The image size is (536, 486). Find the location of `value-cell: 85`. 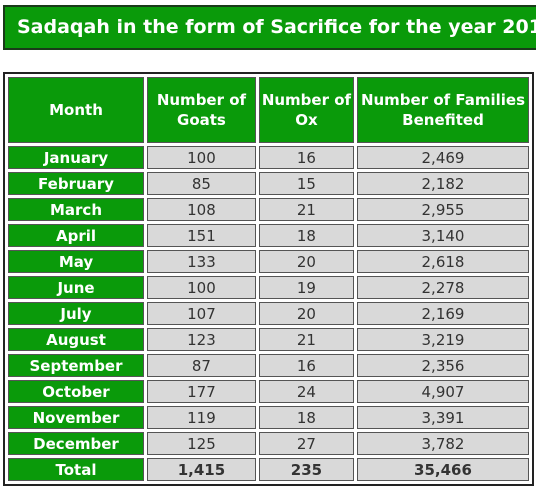

value-cell: 85 is located at coordinates (201, 183).